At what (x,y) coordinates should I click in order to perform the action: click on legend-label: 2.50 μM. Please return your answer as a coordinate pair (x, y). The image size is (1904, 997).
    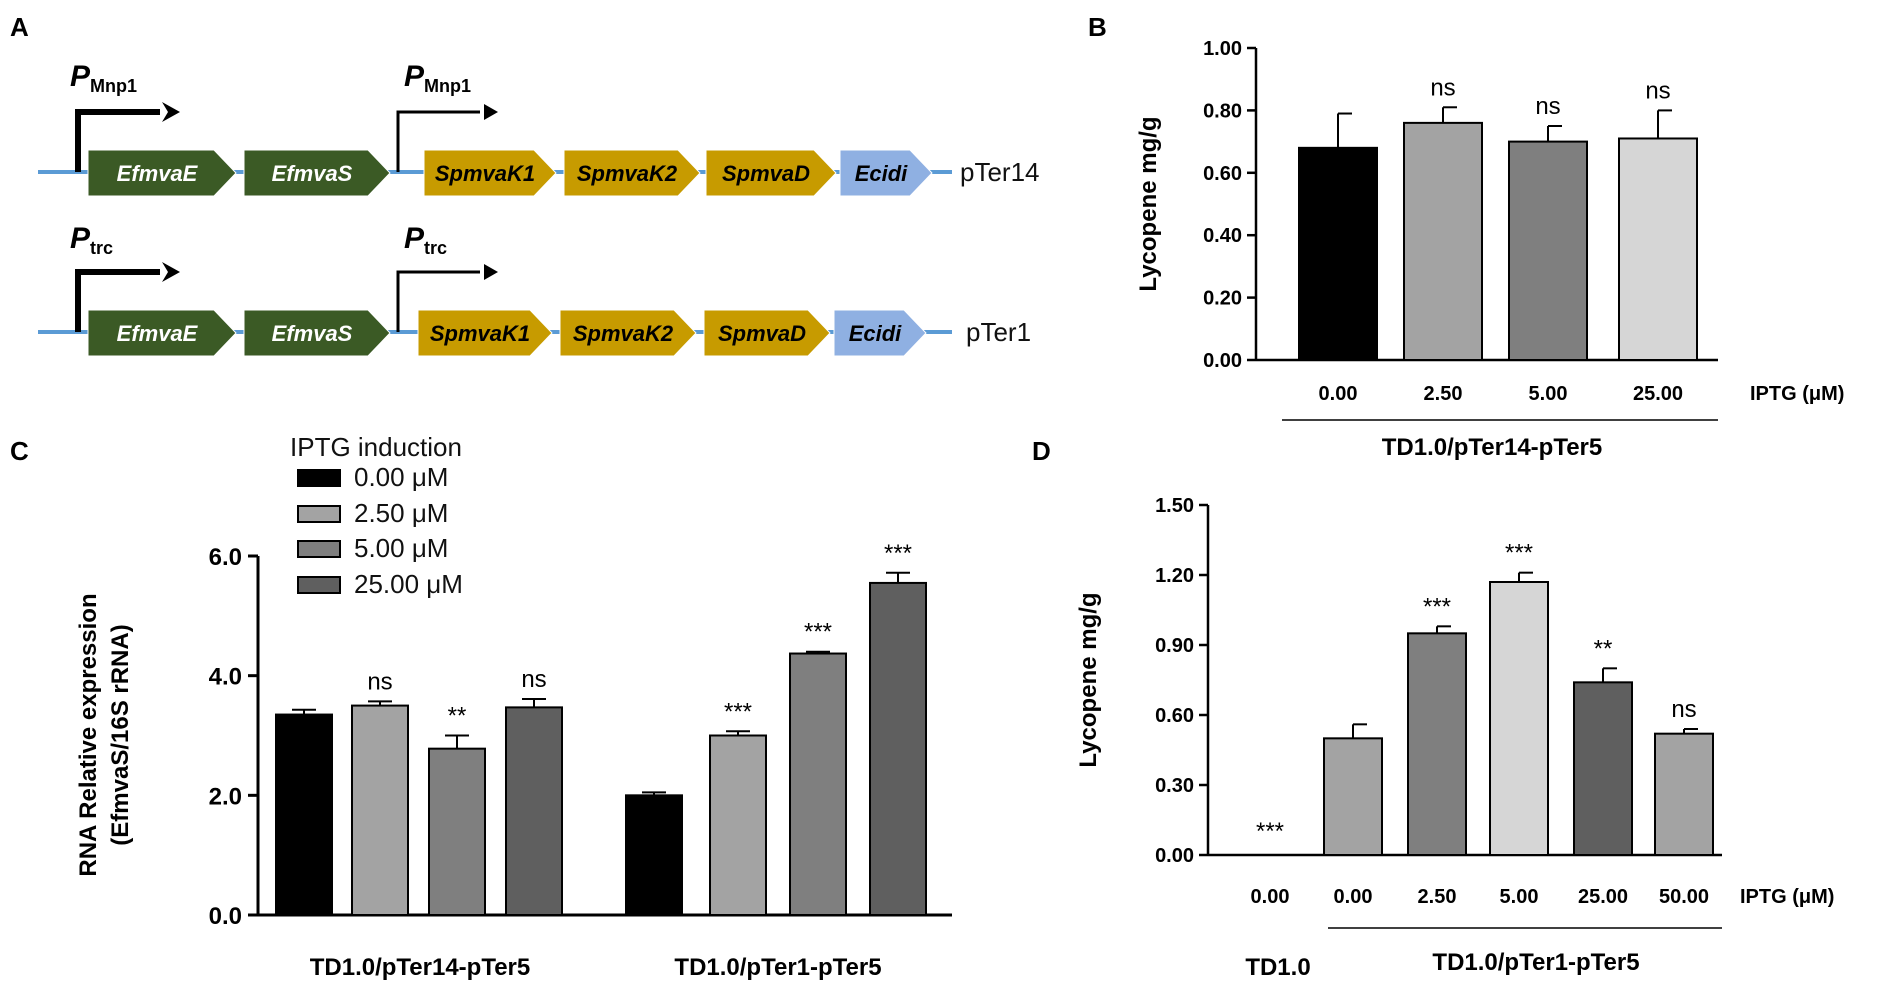
    Looking at the image, I should click on (401, 513).